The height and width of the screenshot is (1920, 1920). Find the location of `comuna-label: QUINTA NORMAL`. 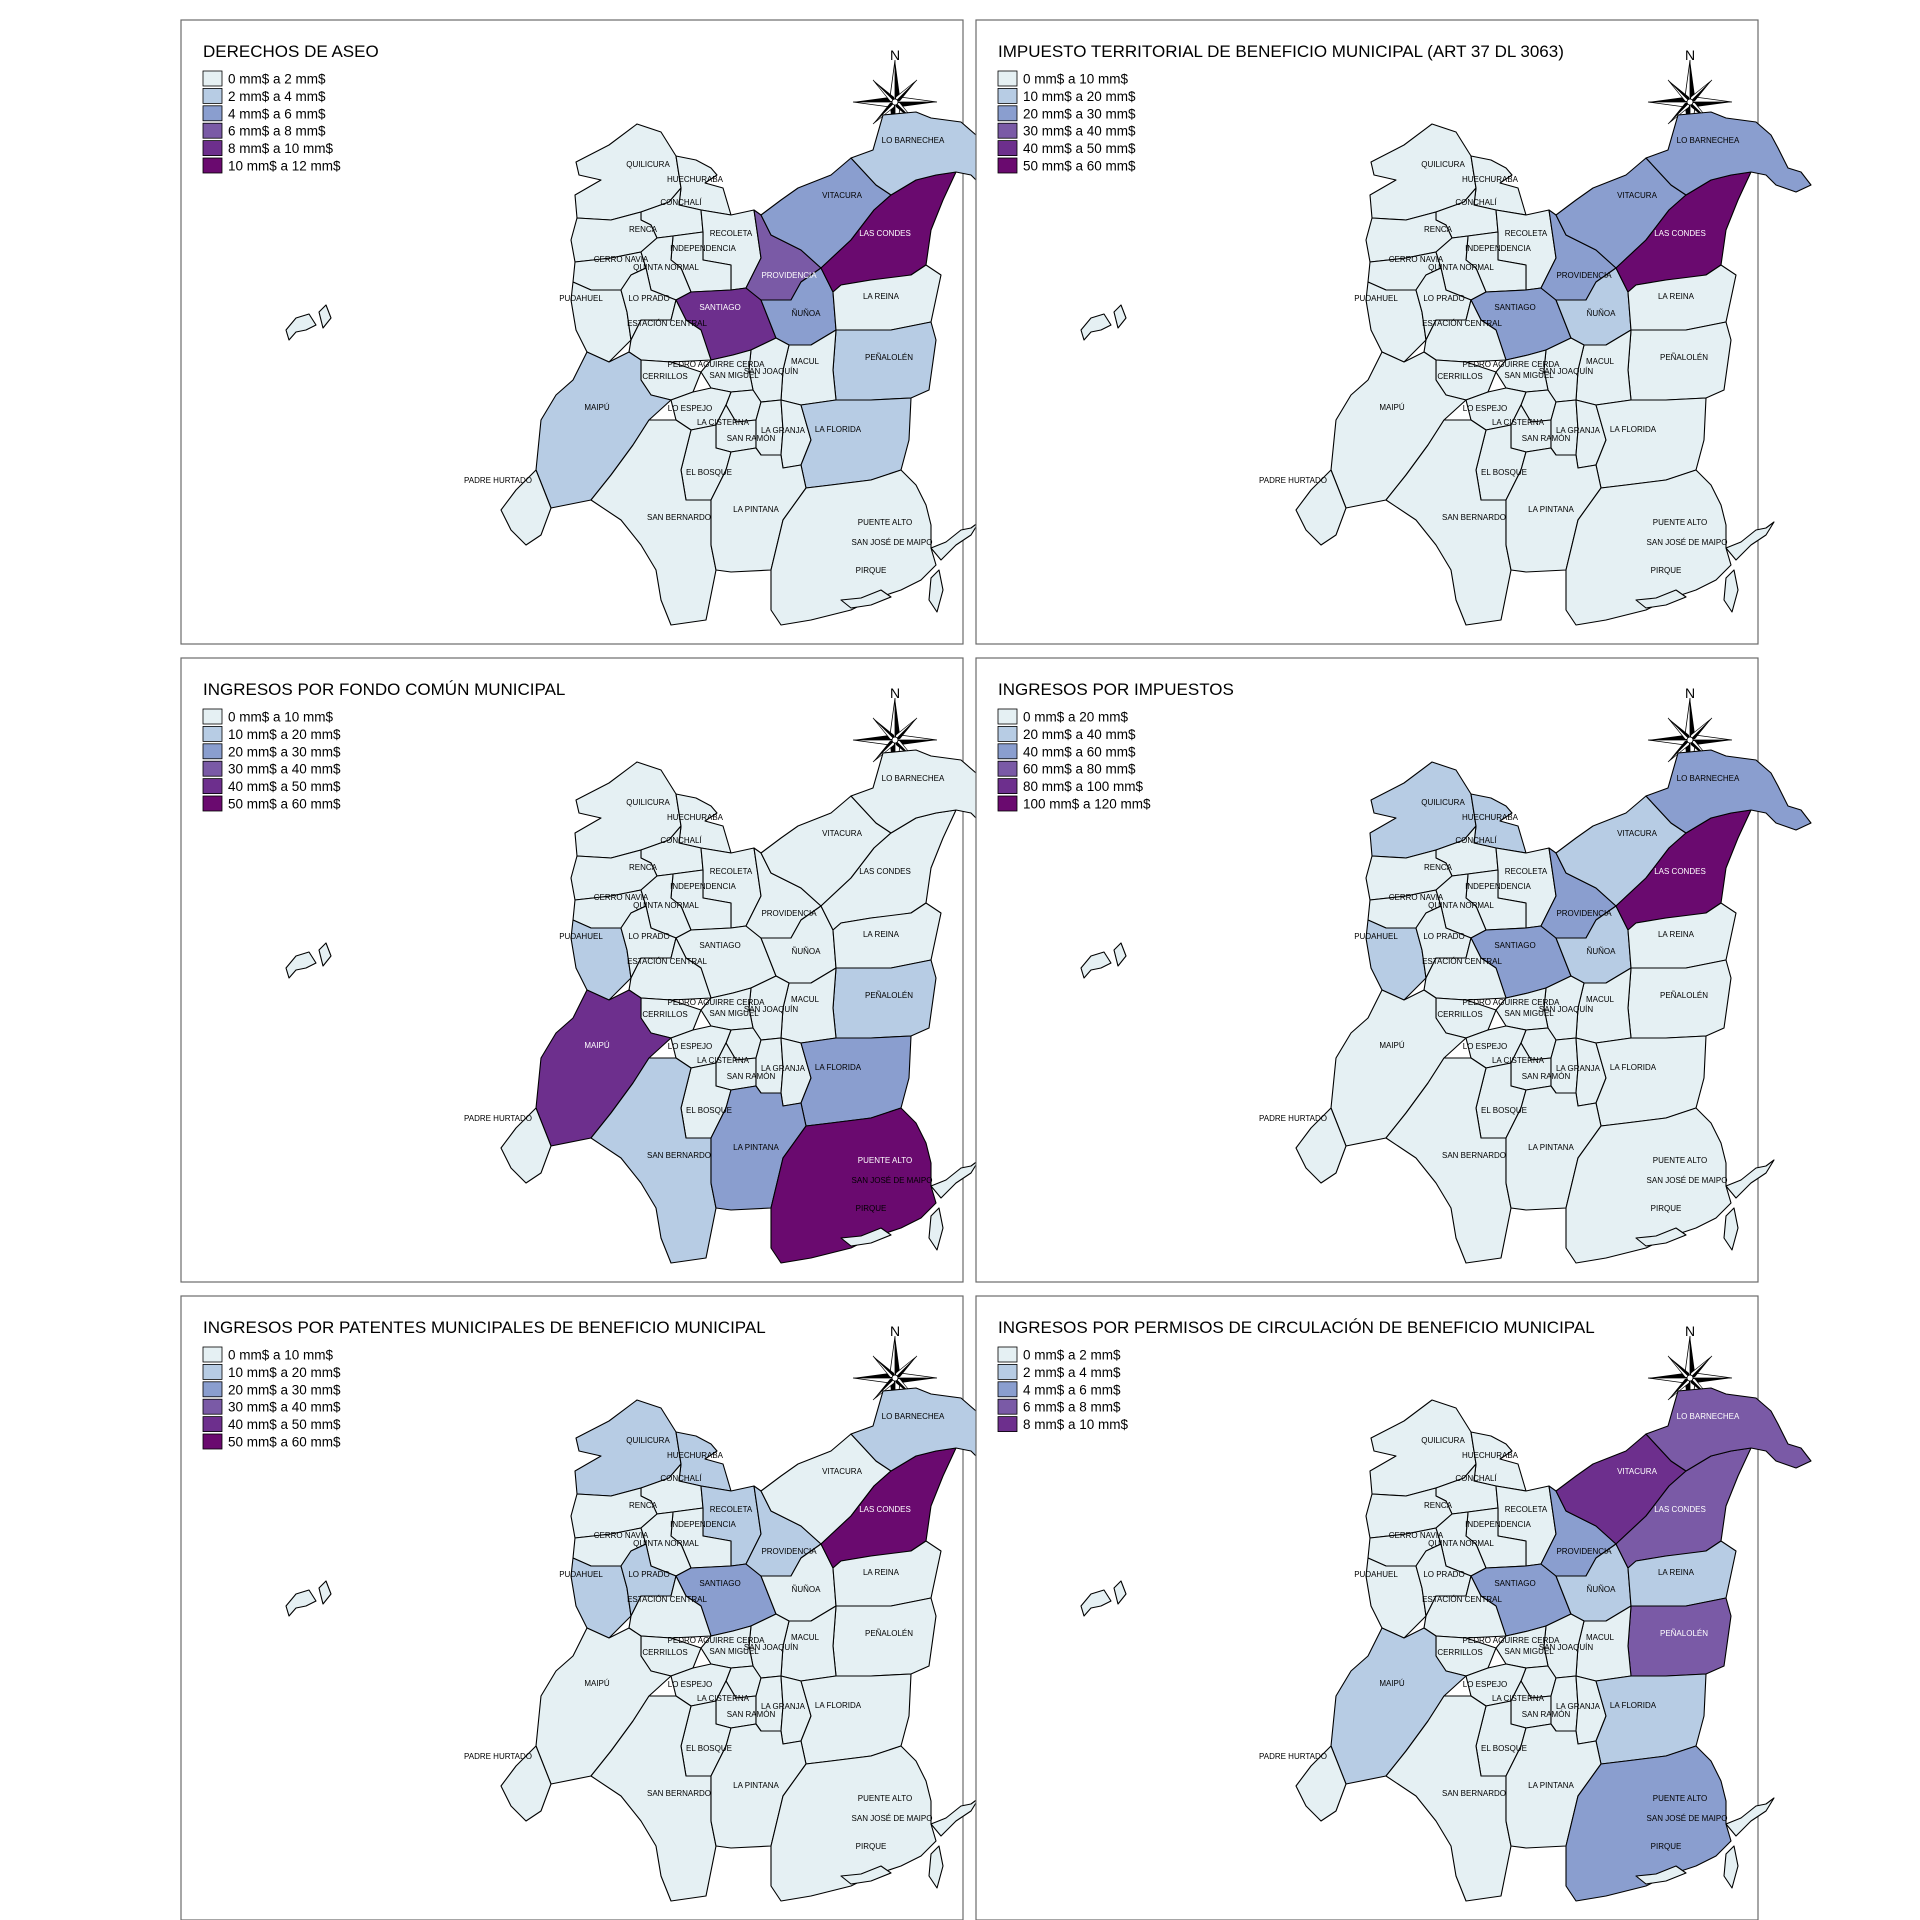

comuna-label: QUINTA NORMAL is located at coordinates (666, 905).